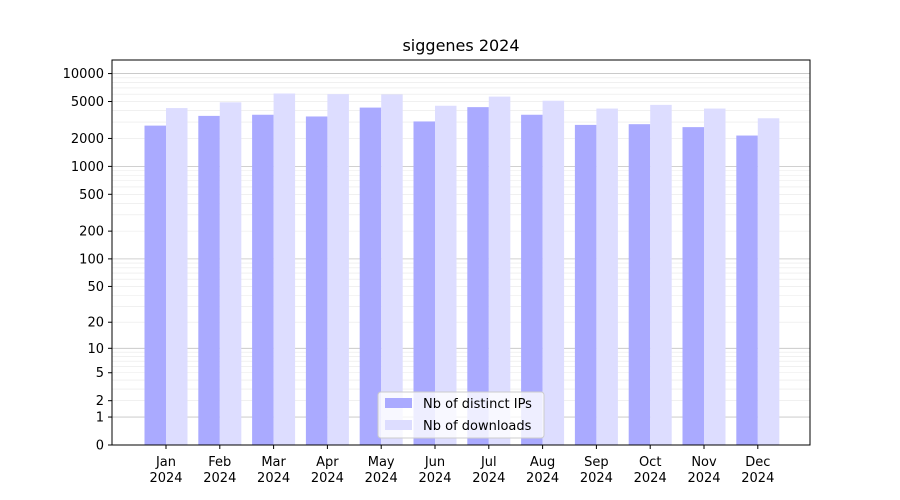 This screenshot has width=900, height=500. Describe the element at coordinates (87, 102) in the screenshot. I see `y-tick-label: 5000` at that location.